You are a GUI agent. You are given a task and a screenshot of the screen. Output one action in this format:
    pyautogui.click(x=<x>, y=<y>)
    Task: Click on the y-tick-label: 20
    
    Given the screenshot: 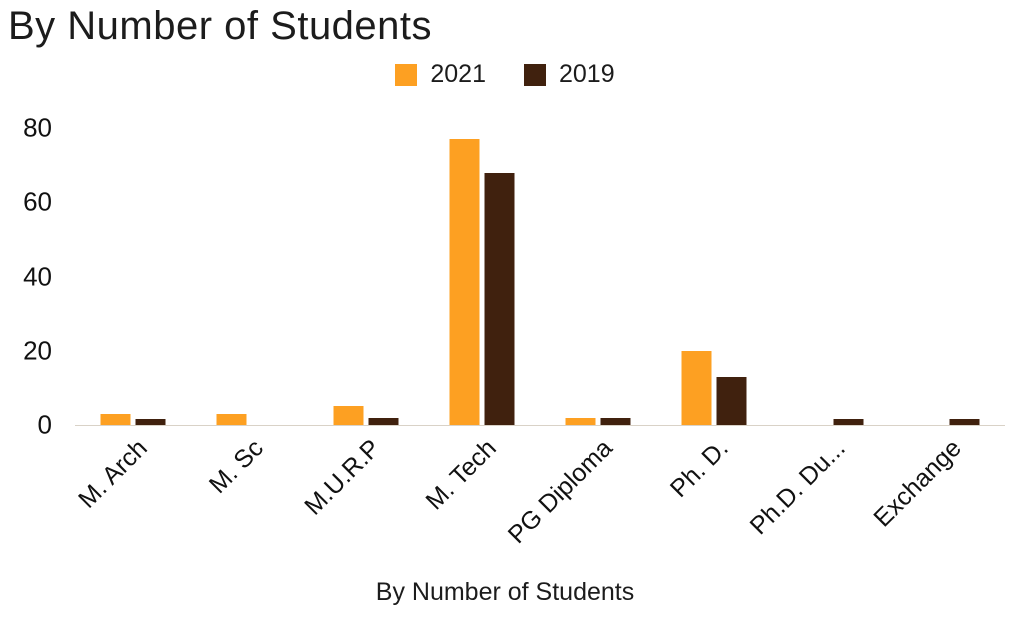 What is the action you would take?
    pyautogui.click(x=37, y=350)
    